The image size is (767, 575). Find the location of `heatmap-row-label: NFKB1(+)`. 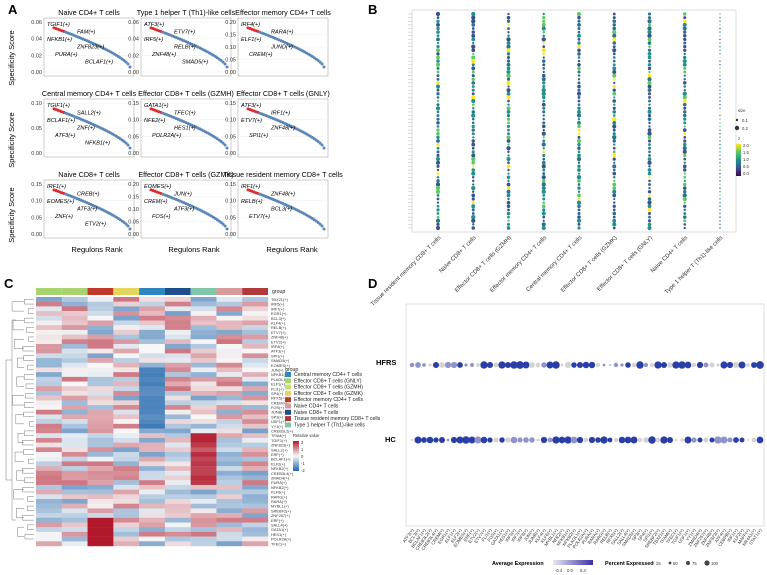

heatmap-row-label: NFKB1(+) is located at coordinates (280, 374).